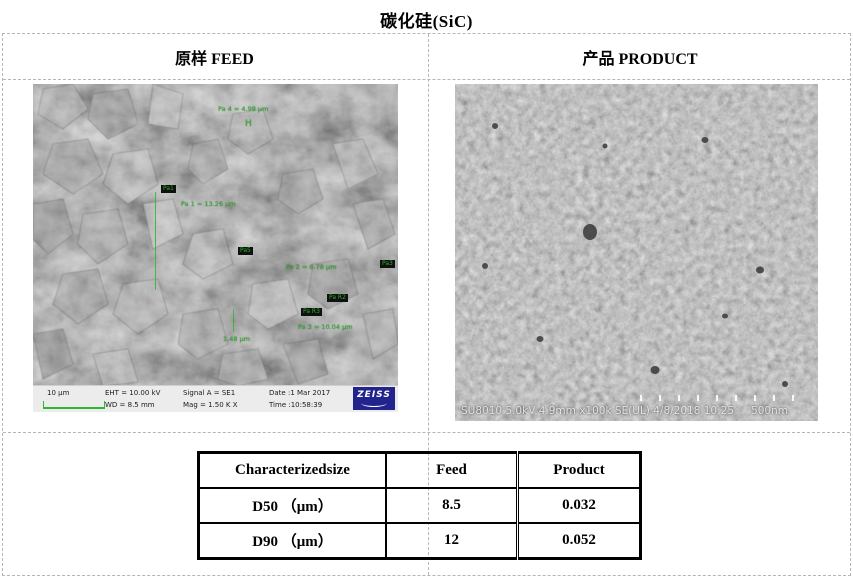 This screenshot has height=577, width=853. Describe the element at coordinates (209, 393) in the screenshot. I see `meta-signal: Signal A = SE1` at that location.